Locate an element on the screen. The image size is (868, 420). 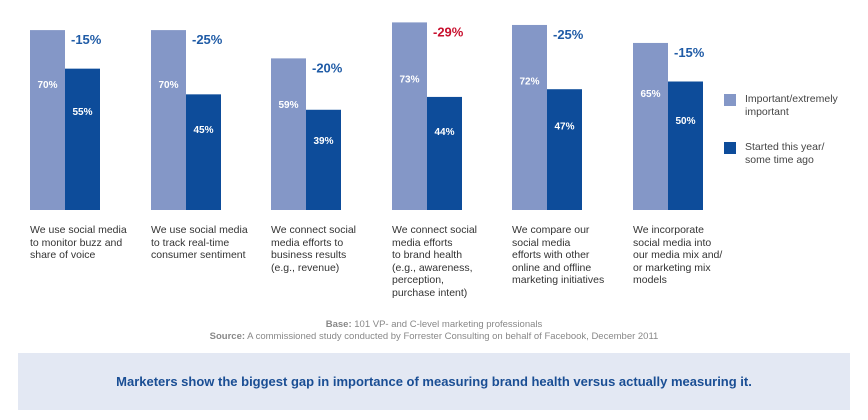
category-label-line: to track real-time is located at coordinates (190, 242).